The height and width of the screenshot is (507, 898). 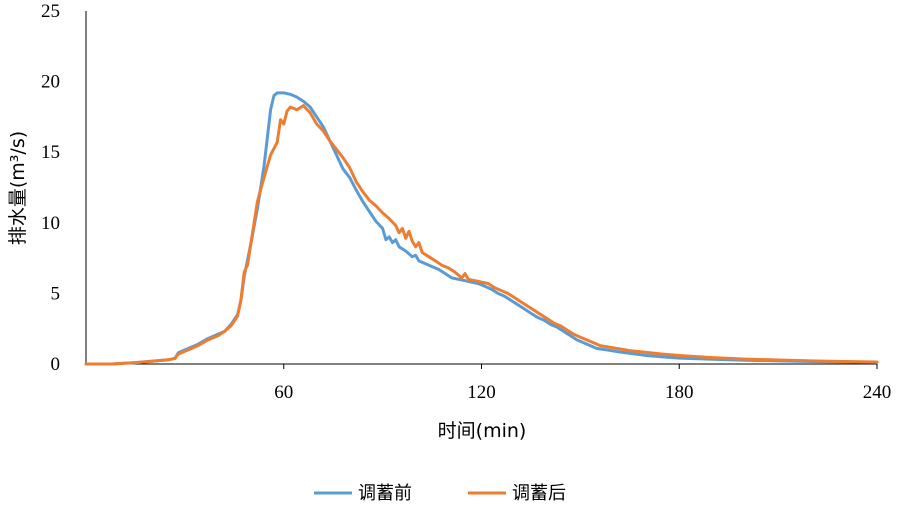 What do you see at coordinates (440, 493) in the screenshot?
I see `legend: 调蓄前 调蓄后` at bounding box center [440, 493].